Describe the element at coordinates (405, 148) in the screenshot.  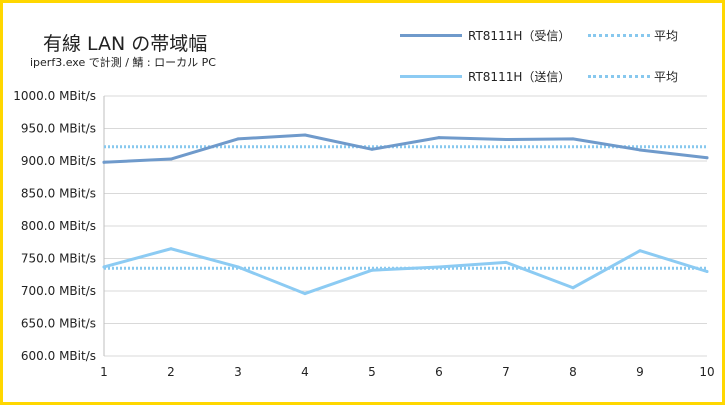
I see `series-line-receive` at that location.